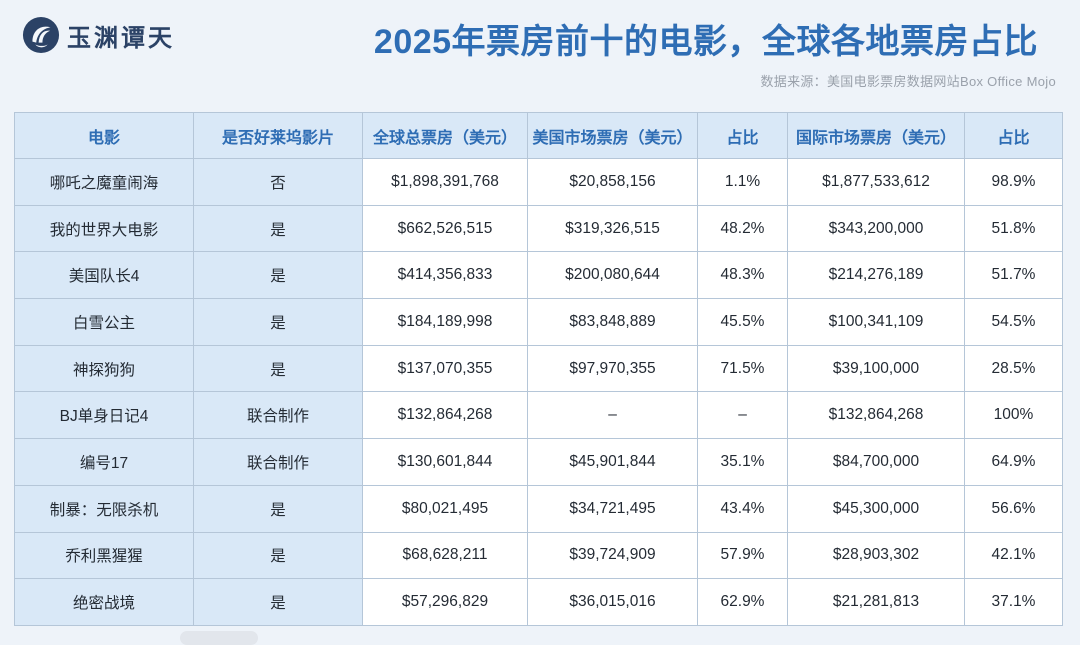 This screenshot has height=645, width=1080. Describe the element at coordinates (742, 602) in the screenshot. I see `us-share-cell: 62.9%` at that location.